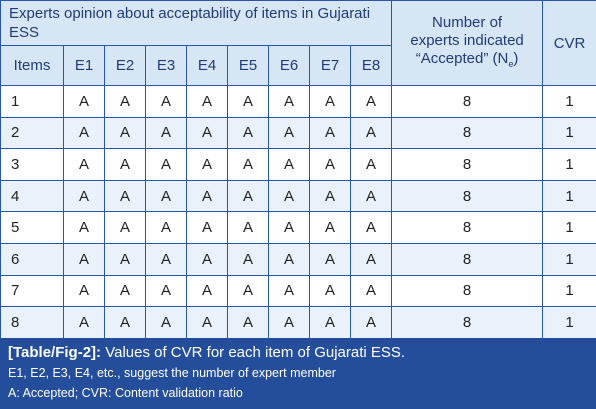 This screenshot has height=409, width=596. What do you see at coordinates (32, 259) in the screenshot?
I see `item-number-cell: 6` at bounding box center [32, 259].